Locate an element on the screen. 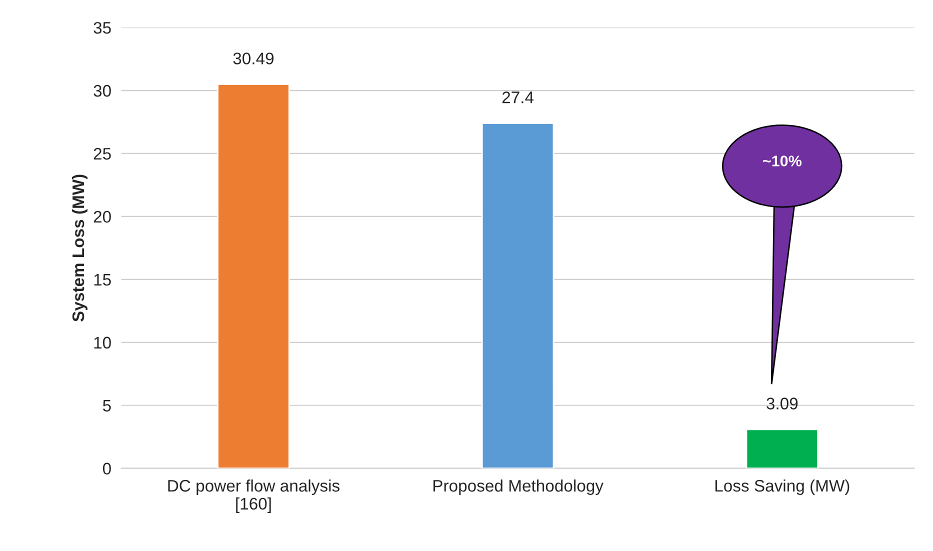 This screenshot has width=933, height=551. data-label: 3.09 is located at coordinates (782, 404).